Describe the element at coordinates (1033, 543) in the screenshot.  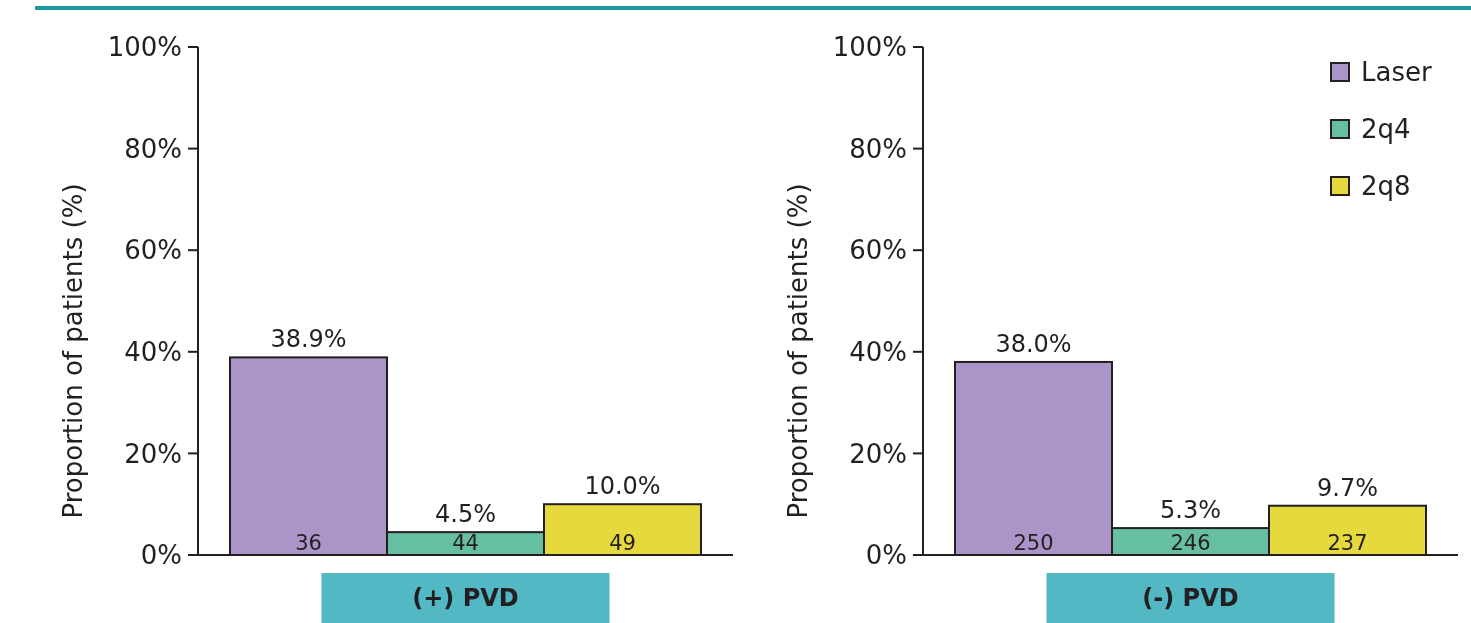
I see `annotation: 250` at that location.